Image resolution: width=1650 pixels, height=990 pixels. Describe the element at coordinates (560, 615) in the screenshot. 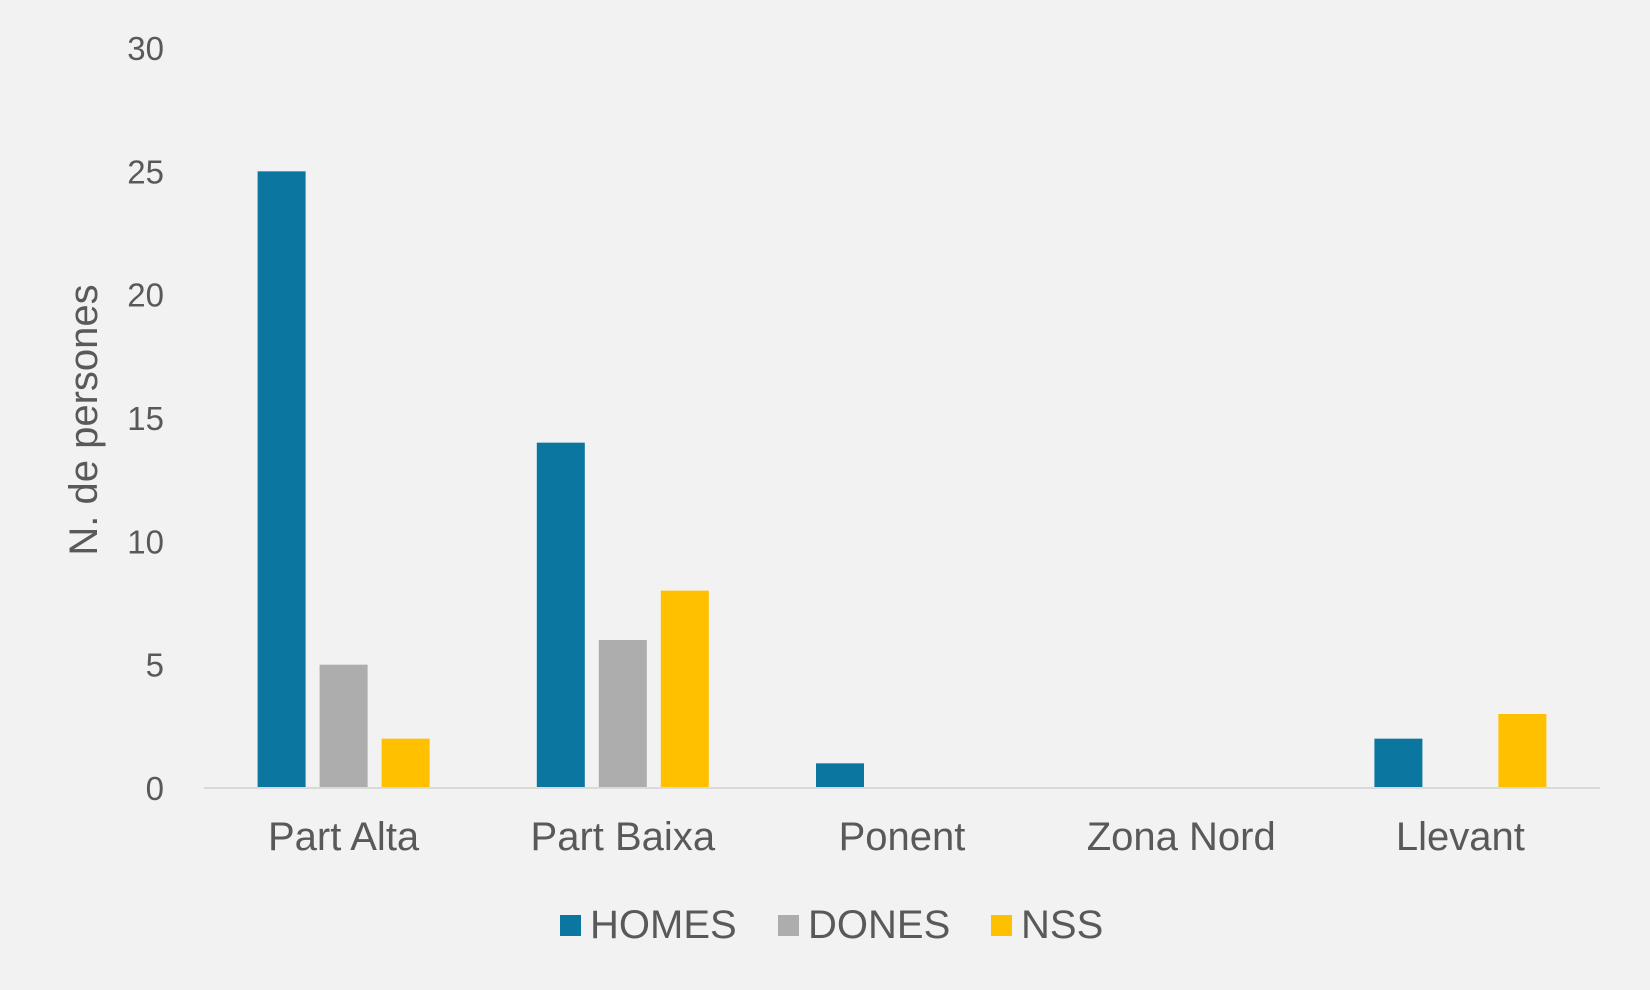

I see `bar-homes-part-baixa` at that location.